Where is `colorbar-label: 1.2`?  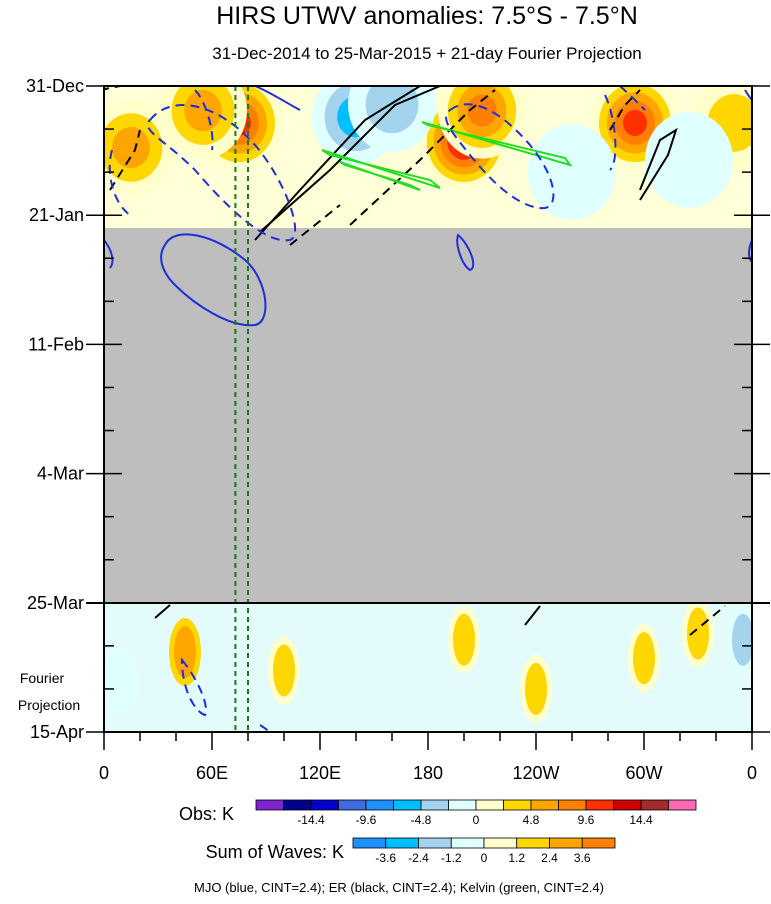
colorbar-label: 1.2 is located at coordinates (516, 858).